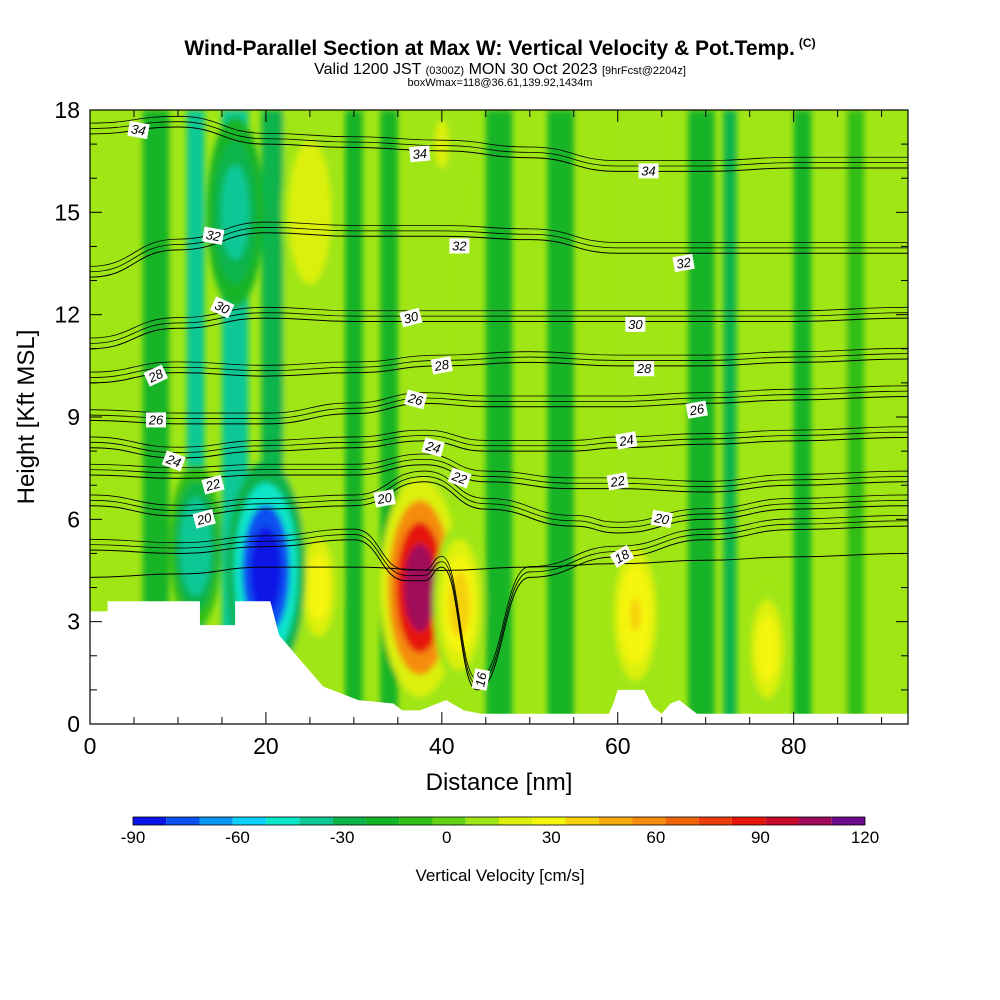 The width and height of the screenshot is (1000, 1000). What do you see at coordinates (90, 746) in the screenshot?
I see `x-tick-label: 0` at bounding box center [90, 746].